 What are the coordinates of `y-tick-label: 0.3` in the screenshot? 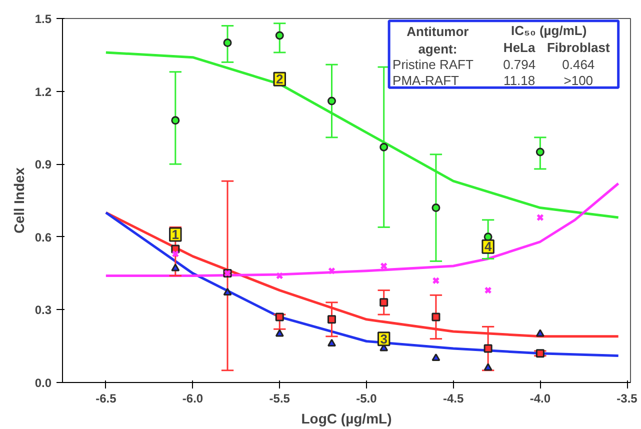 It's located at (43, 310).